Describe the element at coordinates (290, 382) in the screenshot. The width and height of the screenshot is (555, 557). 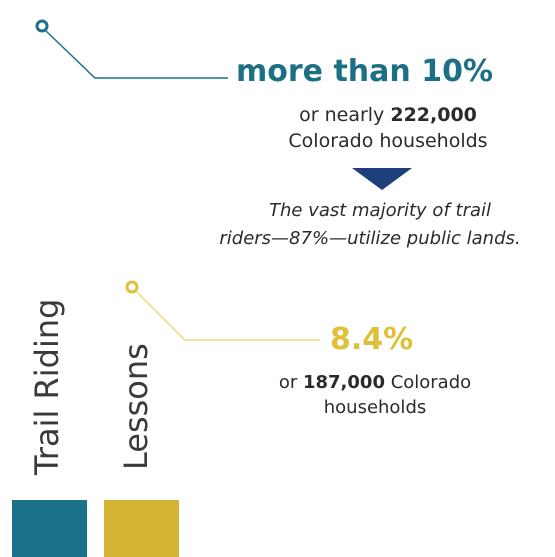
I see `lessons-prefix: or` at that location.